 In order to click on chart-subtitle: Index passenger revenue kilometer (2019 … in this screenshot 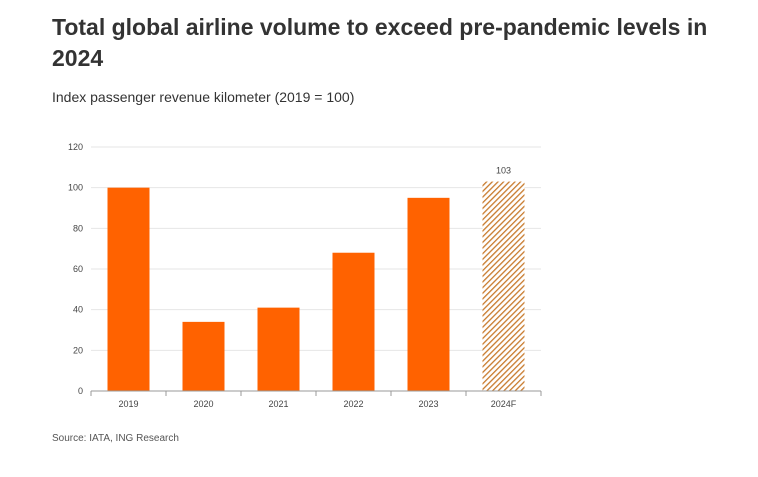, I will do `click(203, 97)`.